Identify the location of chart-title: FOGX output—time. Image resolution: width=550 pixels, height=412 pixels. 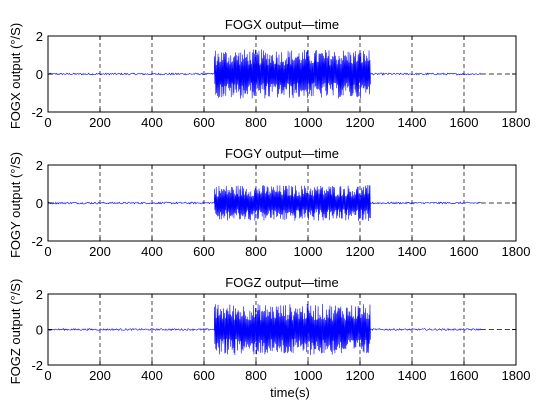
(282, 24).